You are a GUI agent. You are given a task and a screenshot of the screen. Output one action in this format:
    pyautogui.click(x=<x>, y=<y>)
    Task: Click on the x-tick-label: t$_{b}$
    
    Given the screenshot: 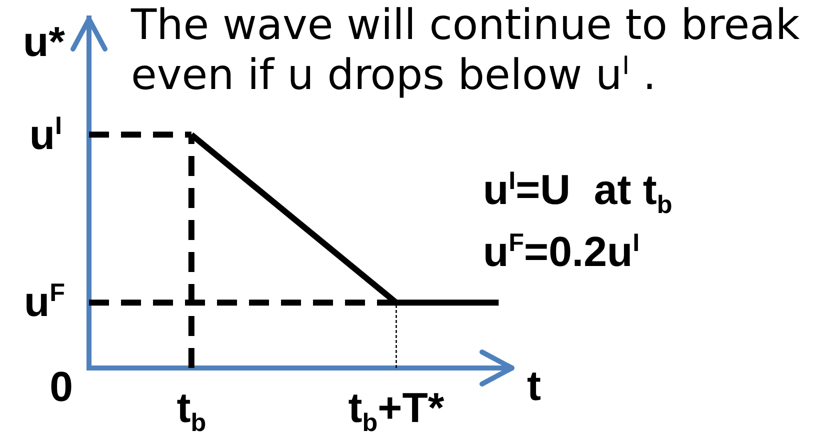 What is the action you would take?
    pyautogui.click(x=191, y=410)
    